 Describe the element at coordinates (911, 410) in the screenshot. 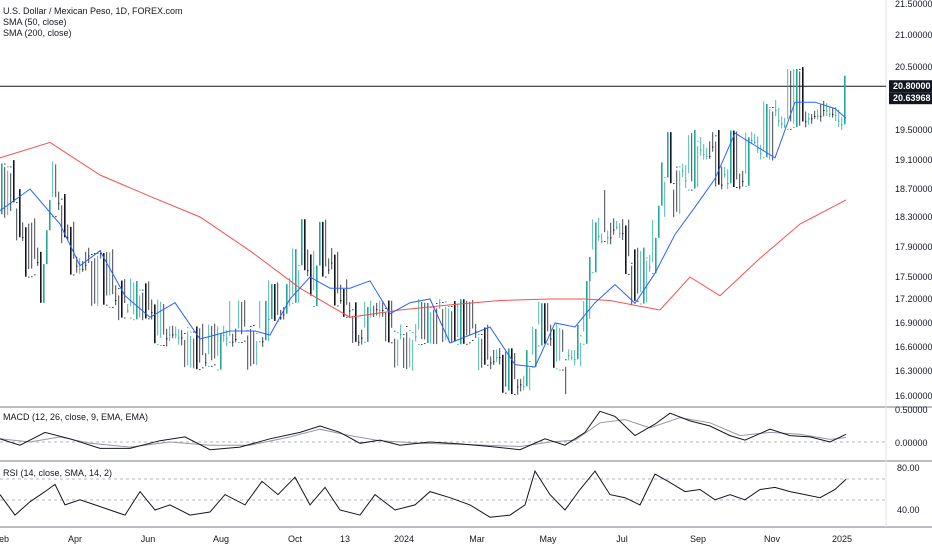

I see `macd-tick-label: 0.50000` at that location.